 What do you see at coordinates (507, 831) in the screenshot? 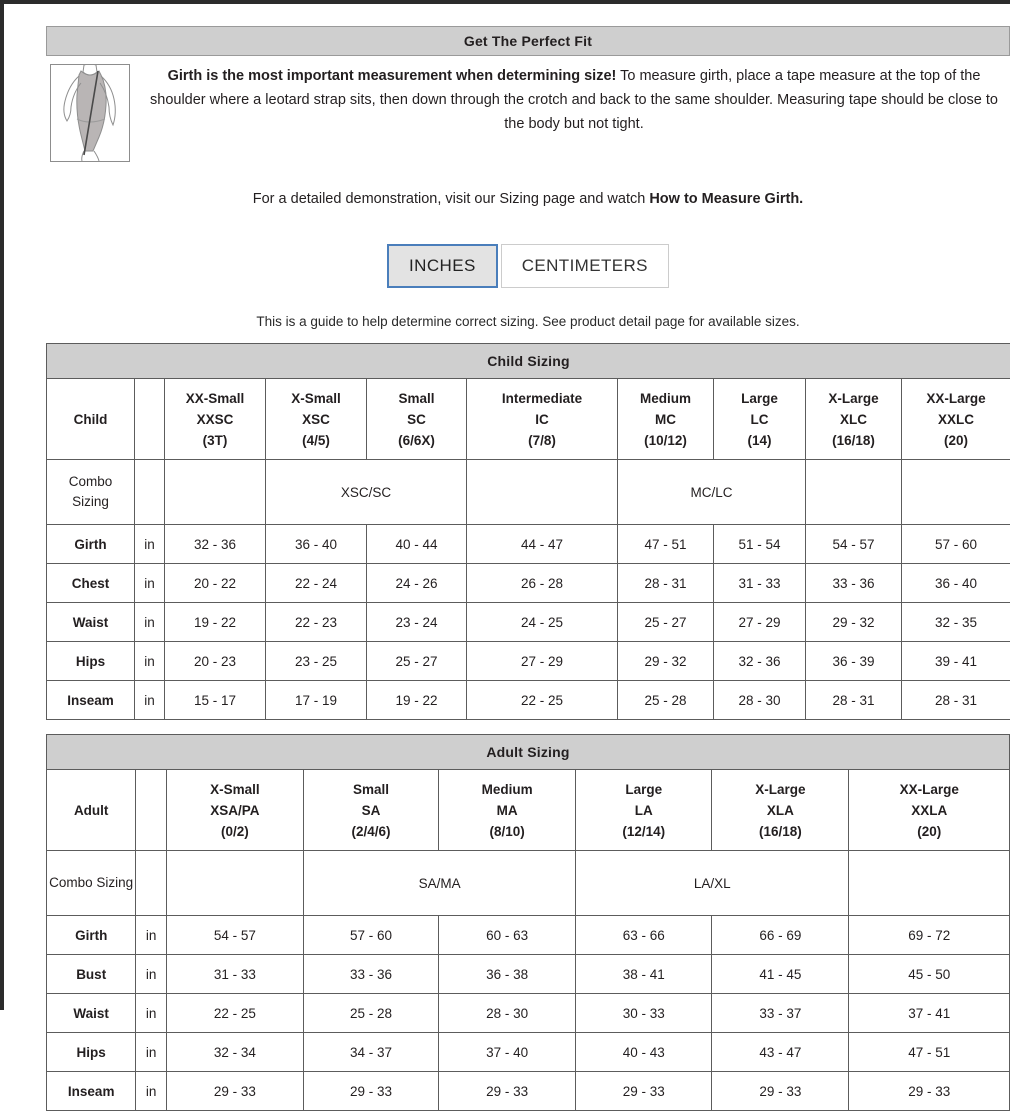
I see `adult-col-ma-numeric: (8/10)` at bounding box center [507, 831].